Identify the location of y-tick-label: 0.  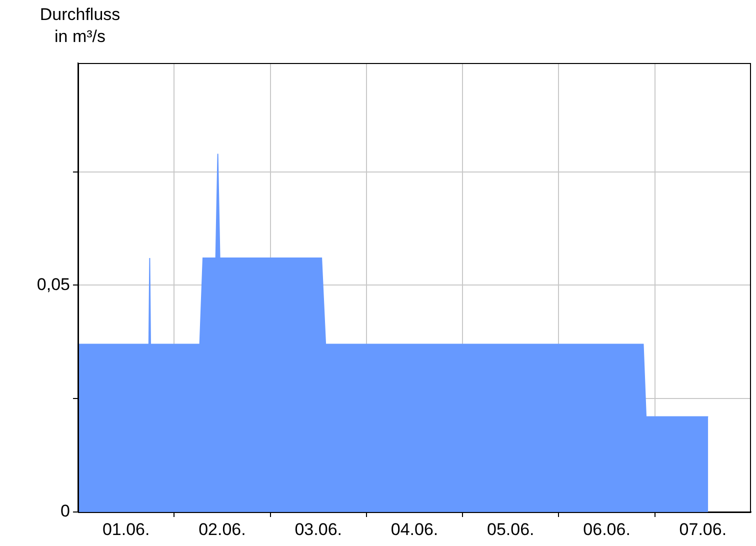
(65, 511).